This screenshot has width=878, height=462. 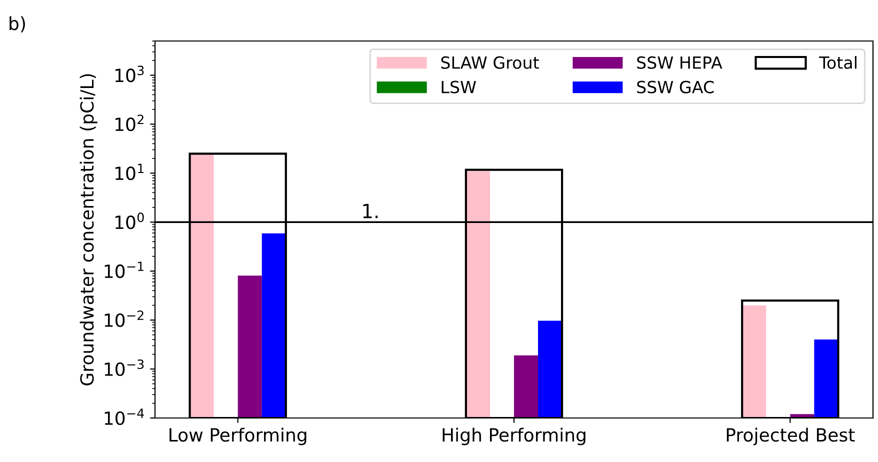 What do you see at coordinates (89, 230) in the screenshot?
I see `y-axis-title: Groundwater concentration (pCi/L)` at bounding box center [89, 230].